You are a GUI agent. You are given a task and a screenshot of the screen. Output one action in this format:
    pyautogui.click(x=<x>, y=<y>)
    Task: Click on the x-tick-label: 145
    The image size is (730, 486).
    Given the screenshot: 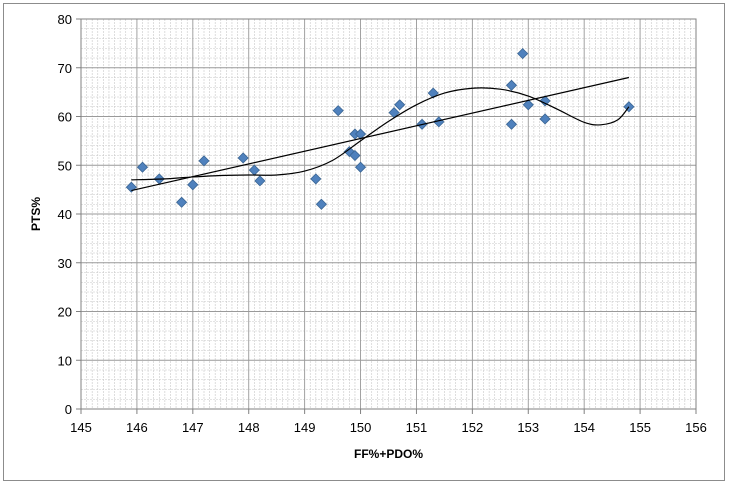 What is the action you would take?
    pyautogui.click(x=81, y=427)
    